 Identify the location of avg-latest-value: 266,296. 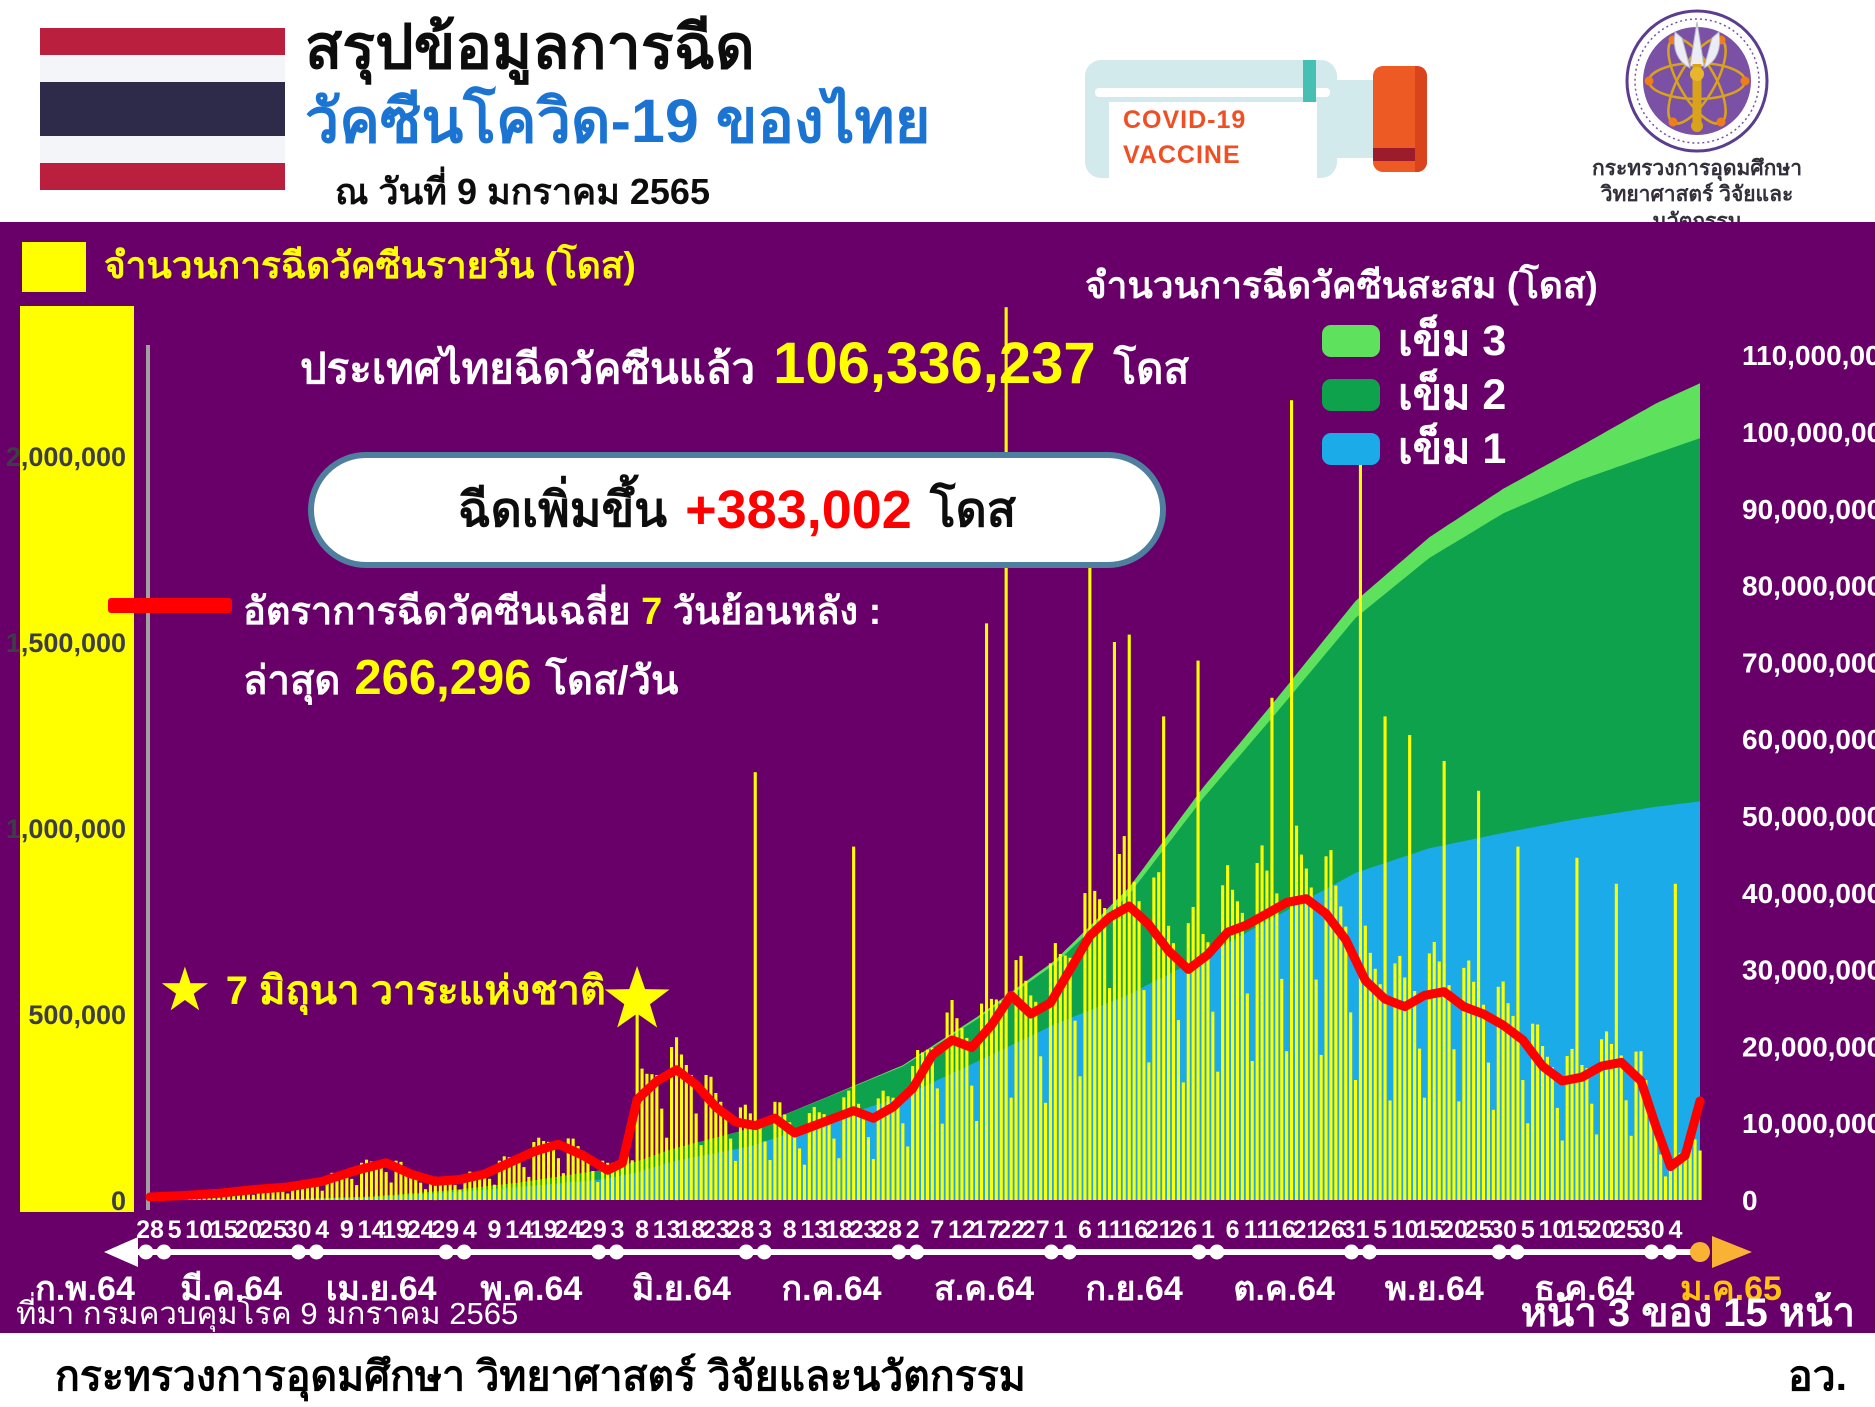
(443, 678).